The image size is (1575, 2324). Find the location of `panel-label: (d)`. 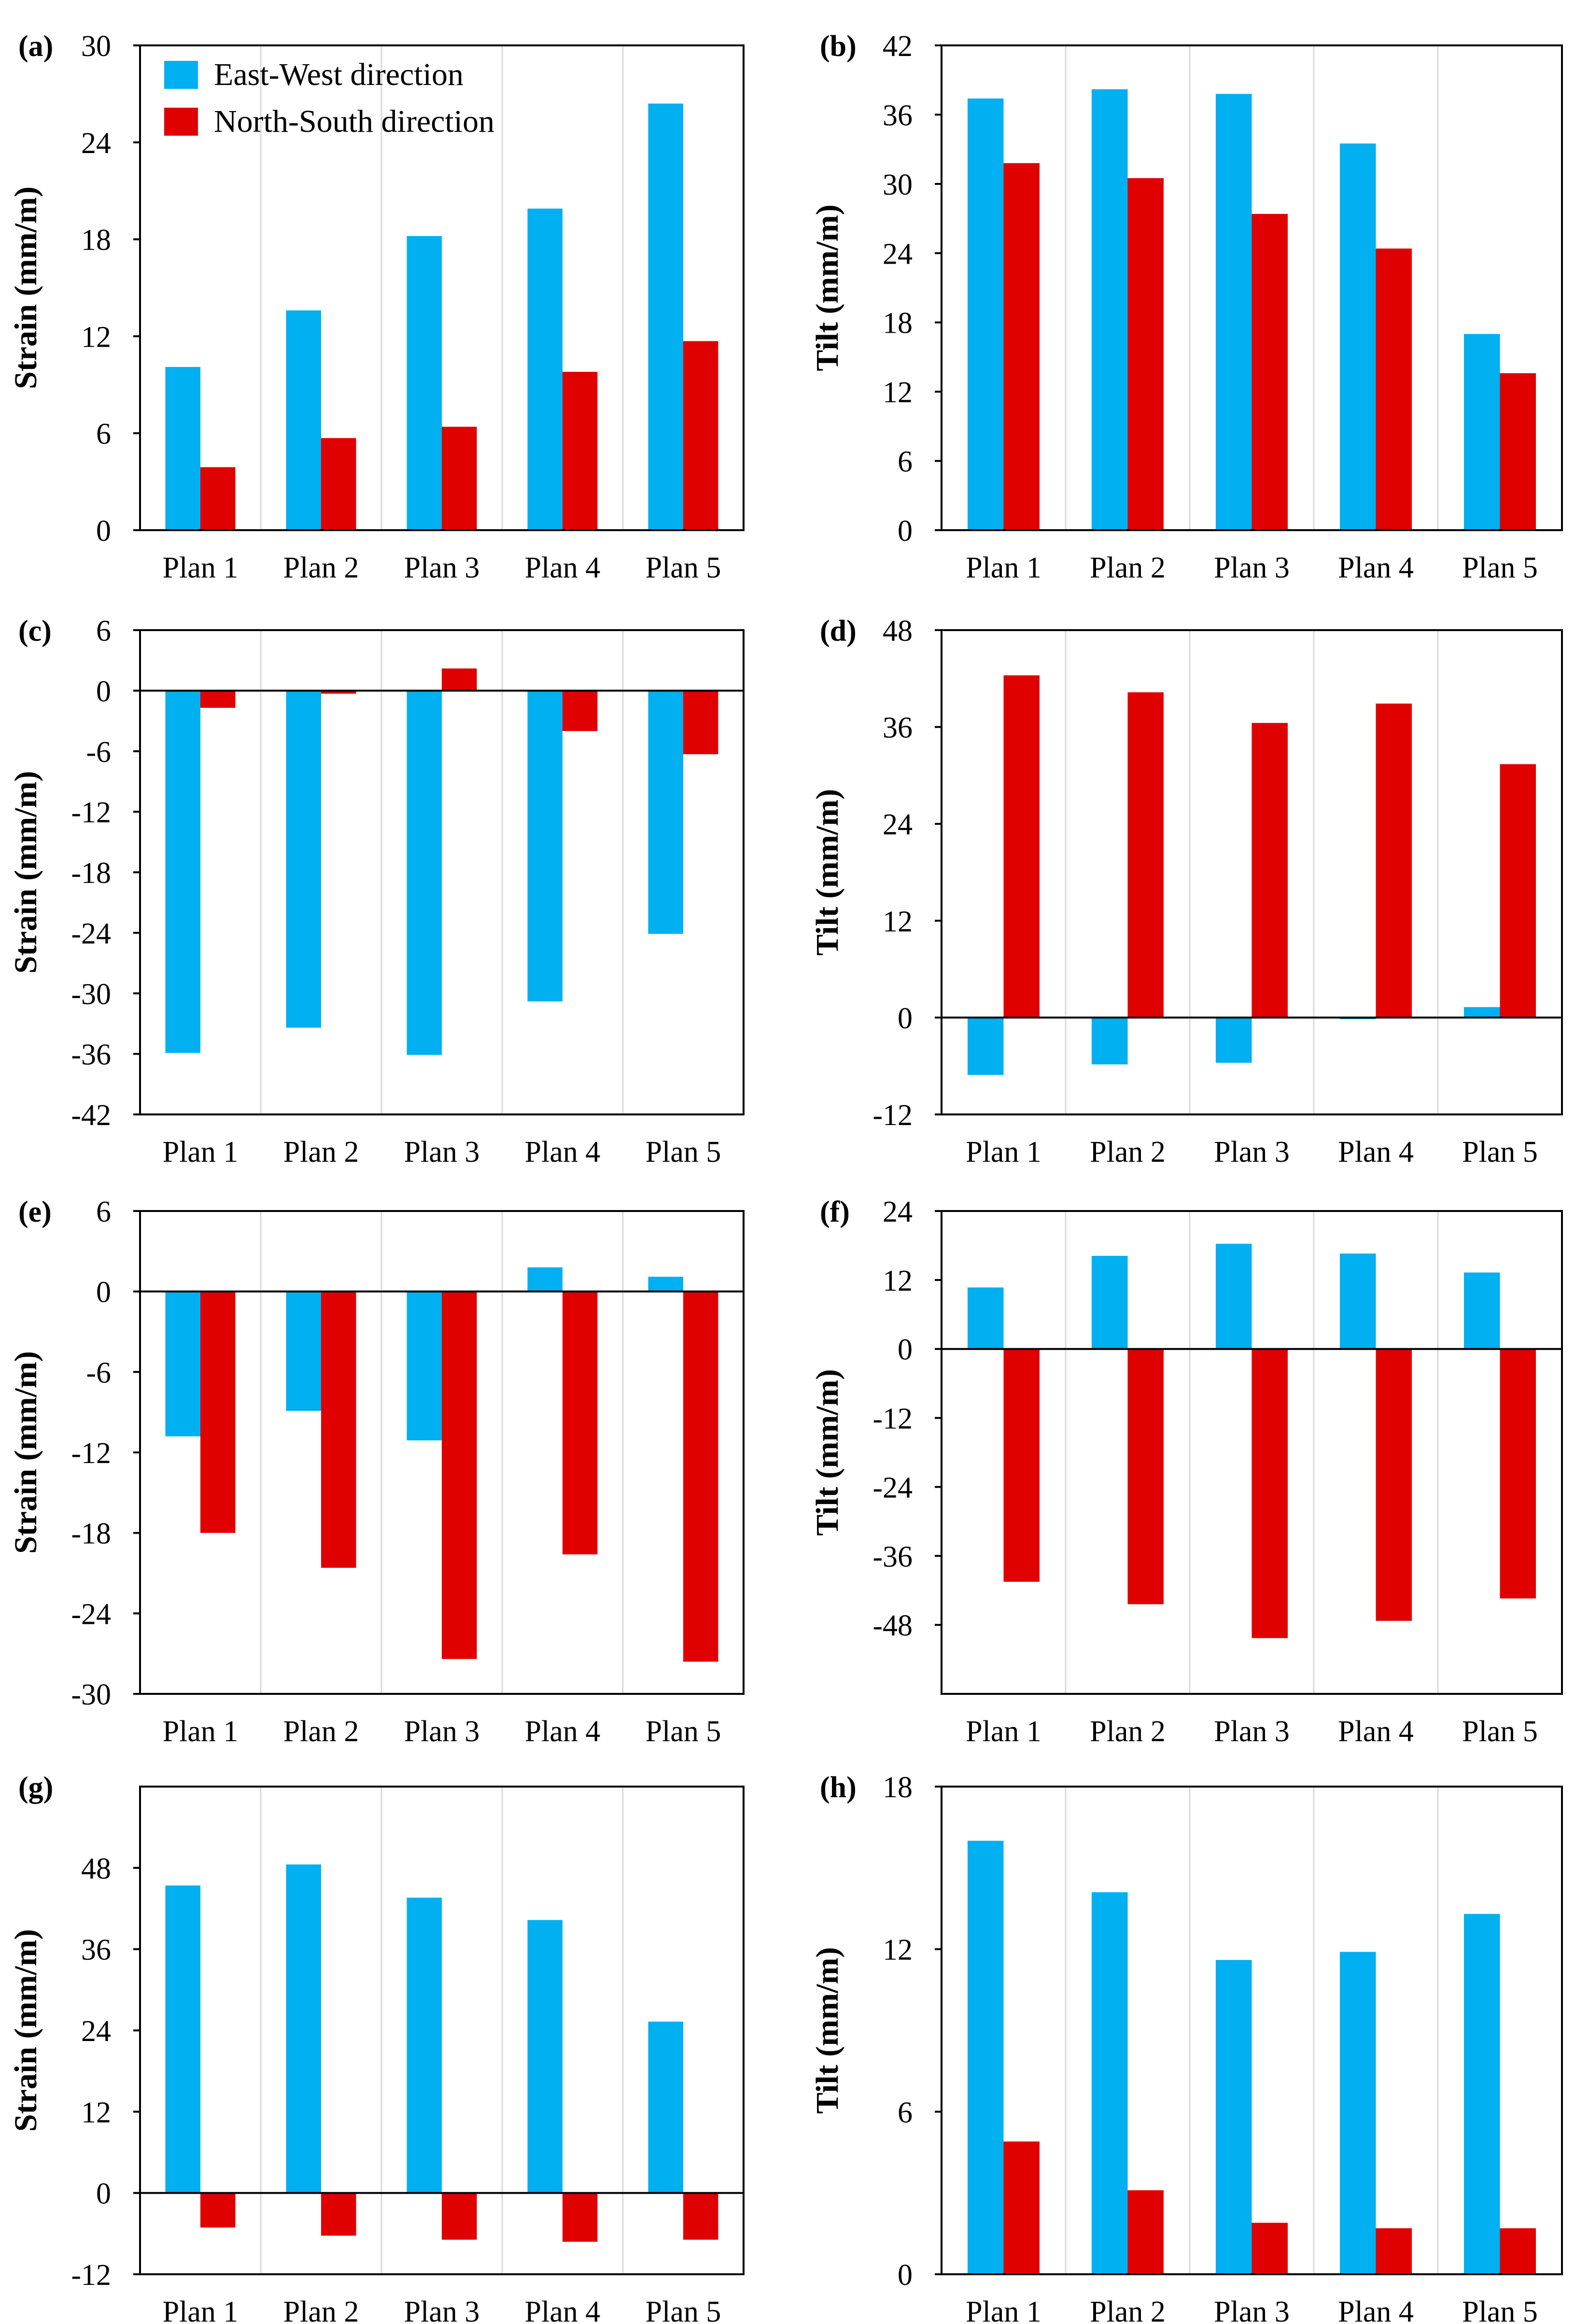

panel-label: (d) is located at coordinates (838, 631).